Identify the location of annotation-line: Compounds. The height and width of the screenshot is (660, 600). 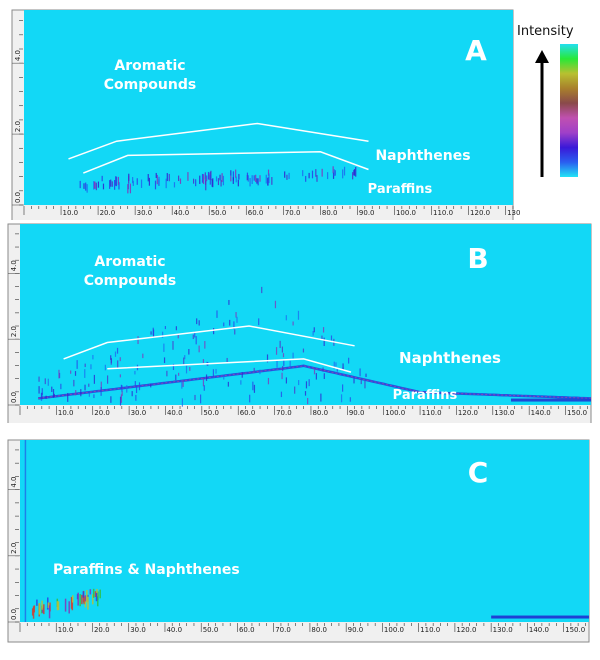
(150, 85).